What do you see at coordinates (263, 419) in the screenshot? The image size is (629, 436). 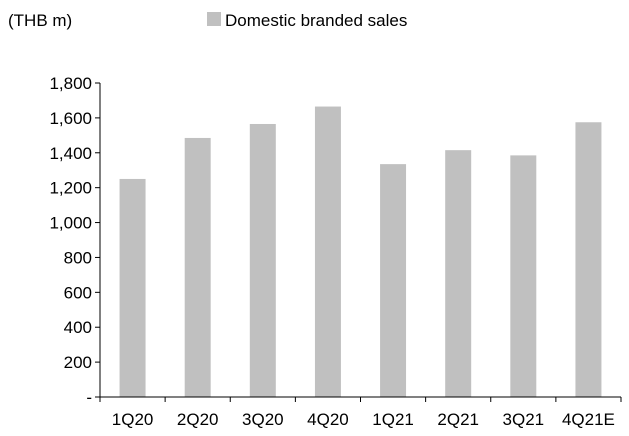 I see `x-tick-label-3Q20: 3Q20` at bounding box center [263, 419].